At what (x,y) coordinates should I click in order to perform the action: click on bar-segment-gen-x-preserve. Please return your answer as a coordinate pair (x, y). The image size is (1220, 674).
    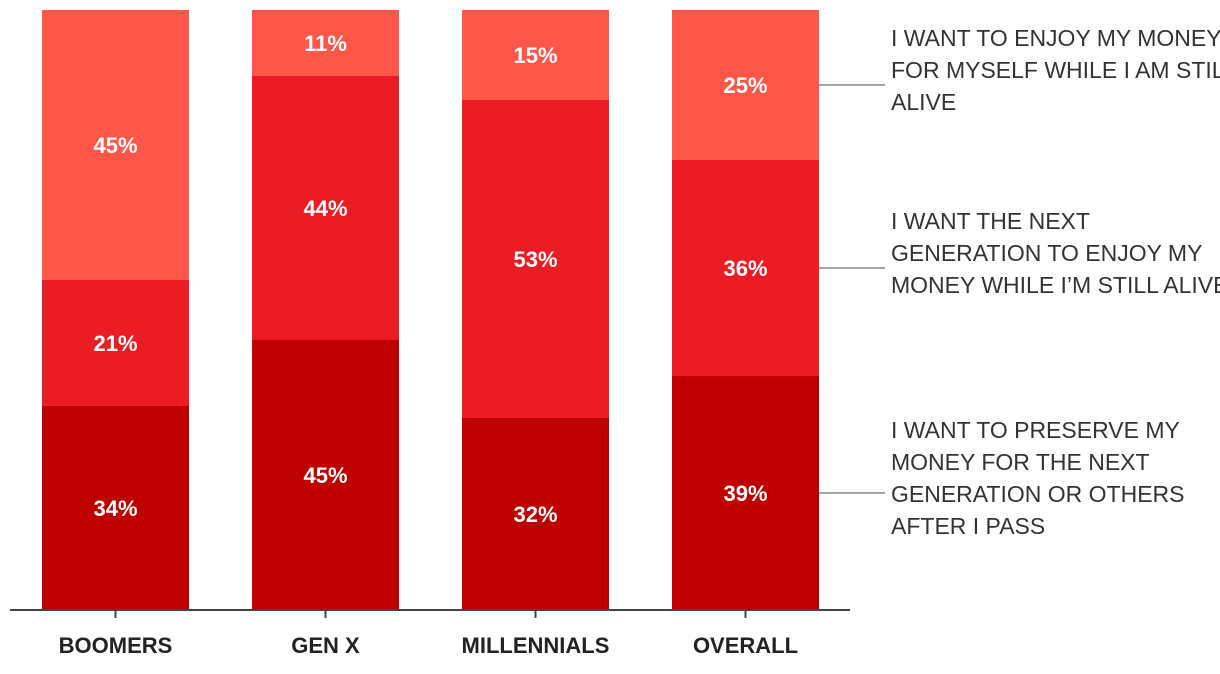
    Looking at the image, I should click on (325, 475).